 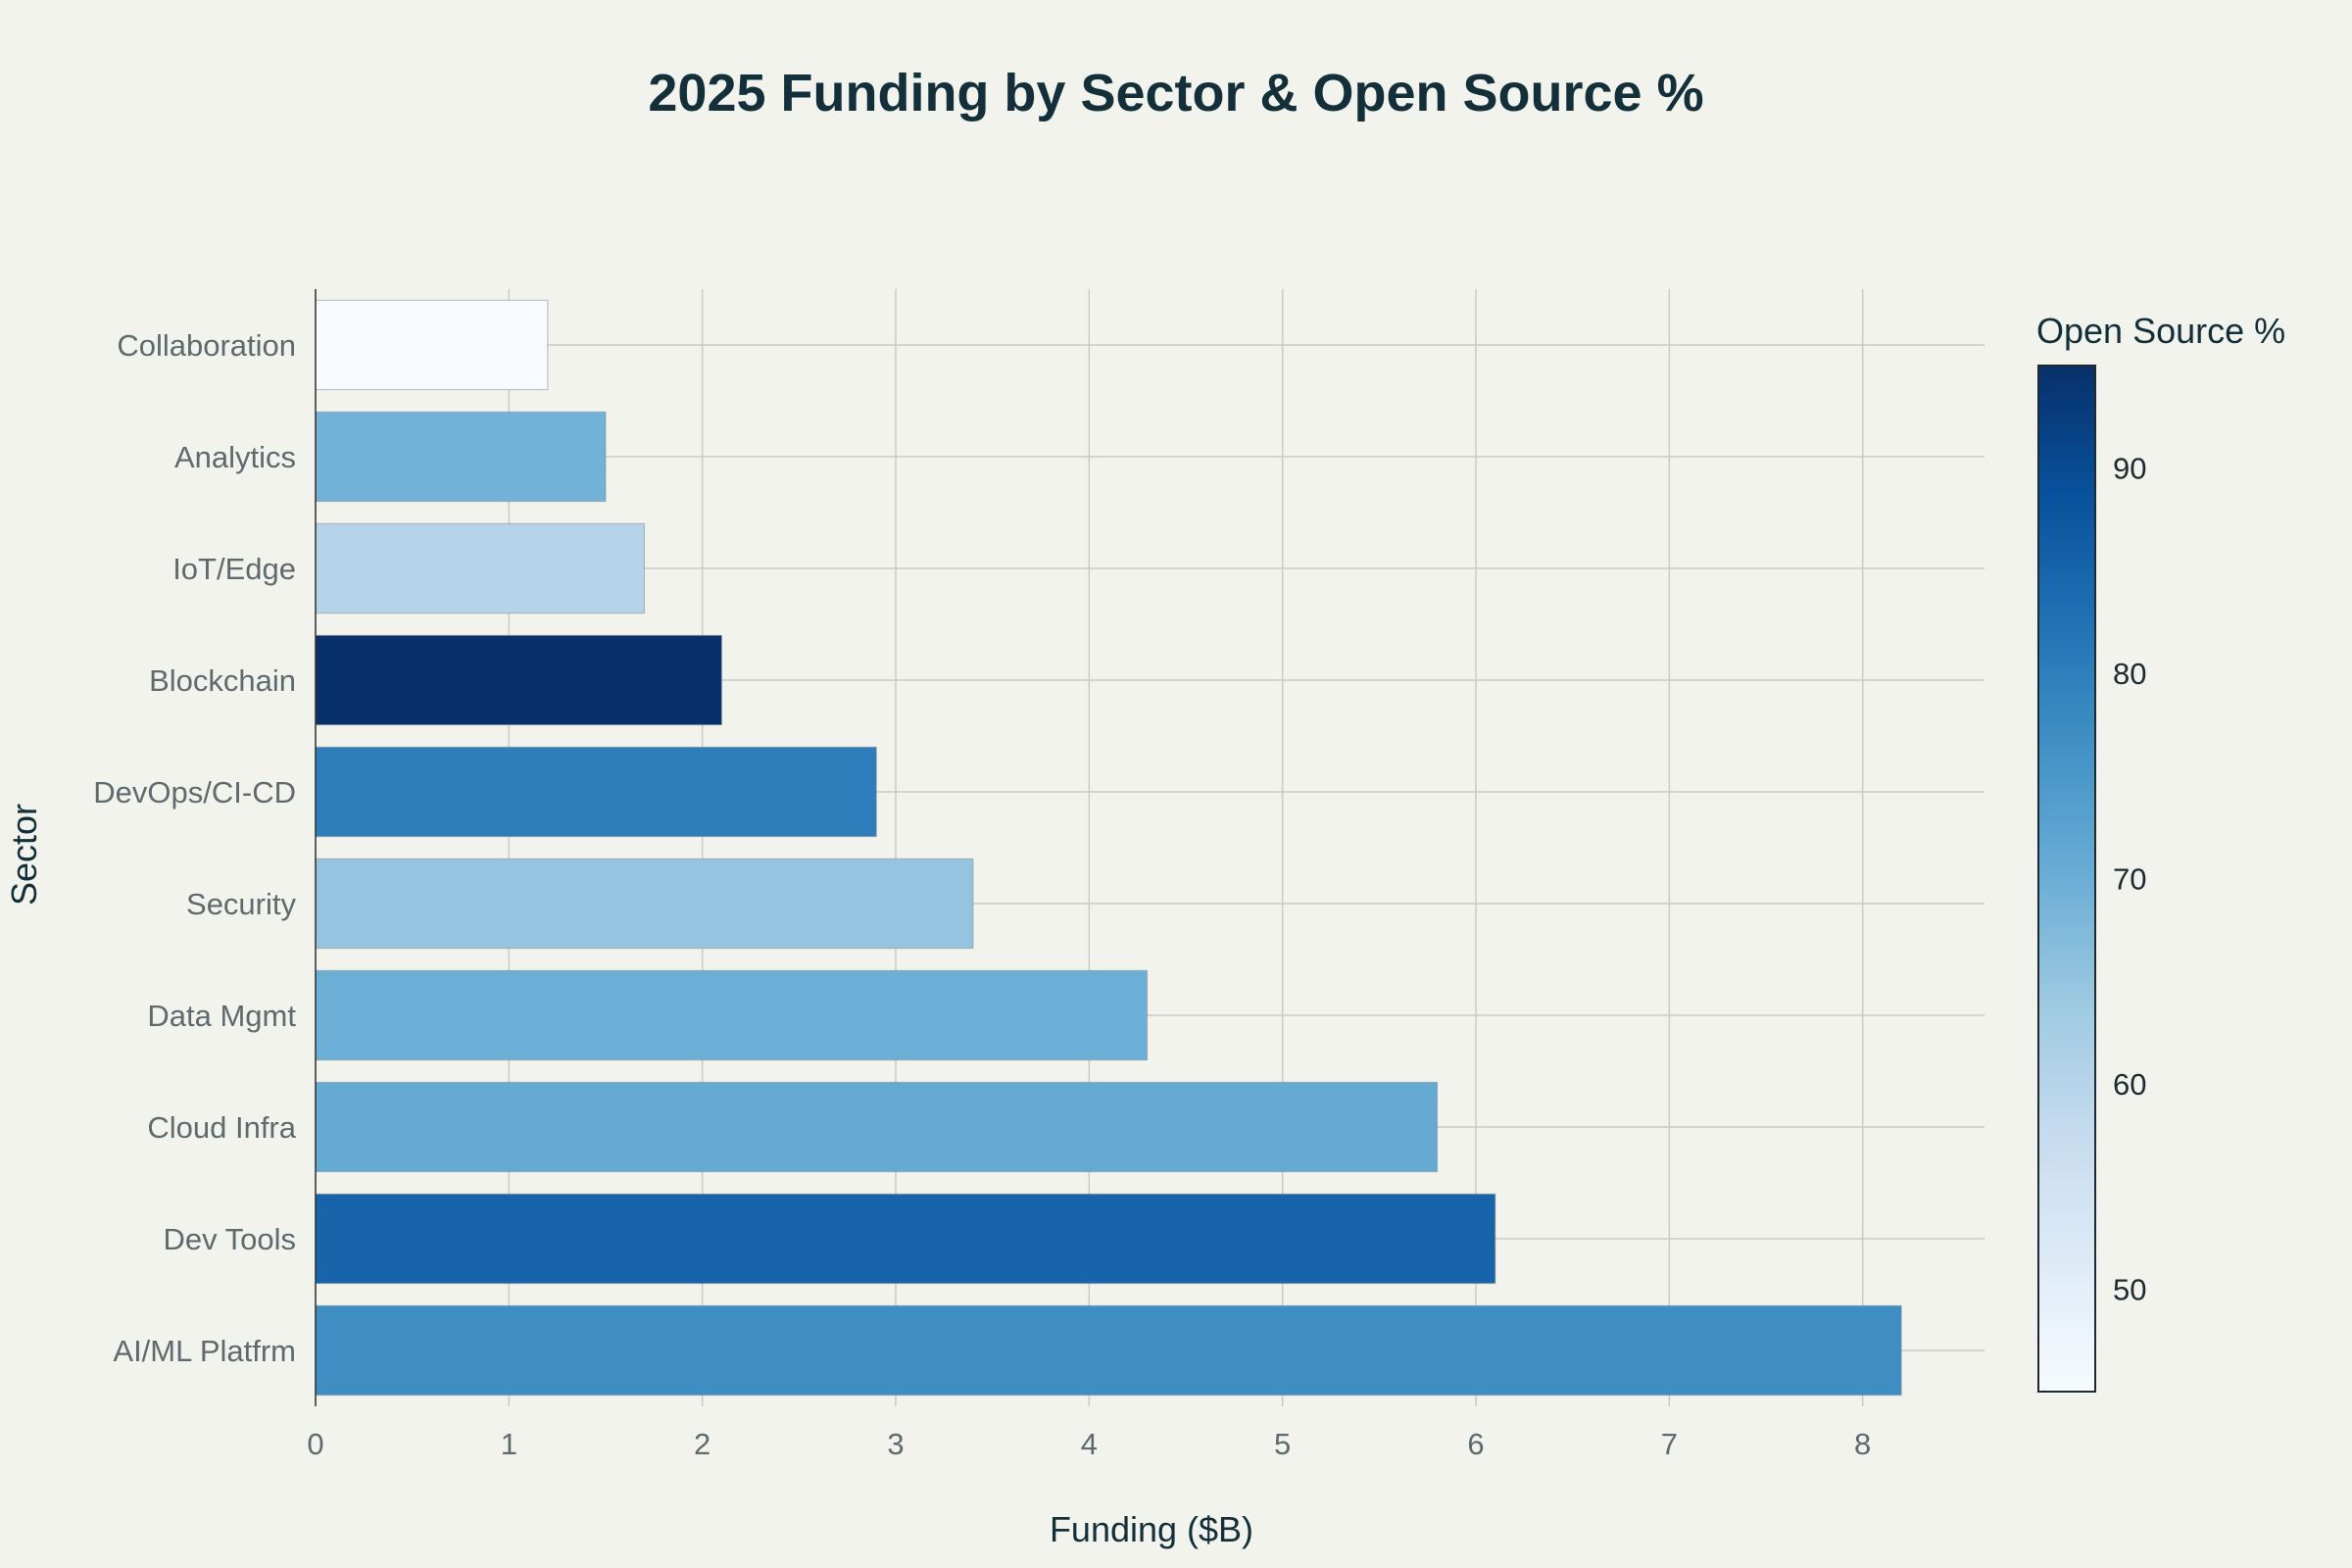 What do you see at coordinates (1862, 1444) in the screenshot?
I see `x-tick-label: 8` at bounding box center [1862, 1444].